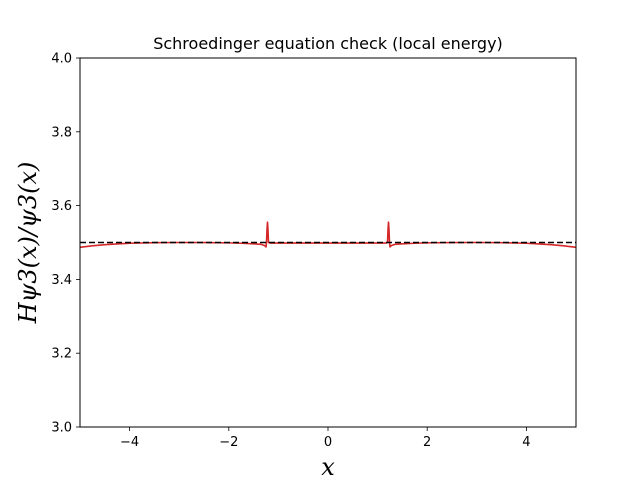  I want to click on y-tick-label: 3.6, so click(61, 206).